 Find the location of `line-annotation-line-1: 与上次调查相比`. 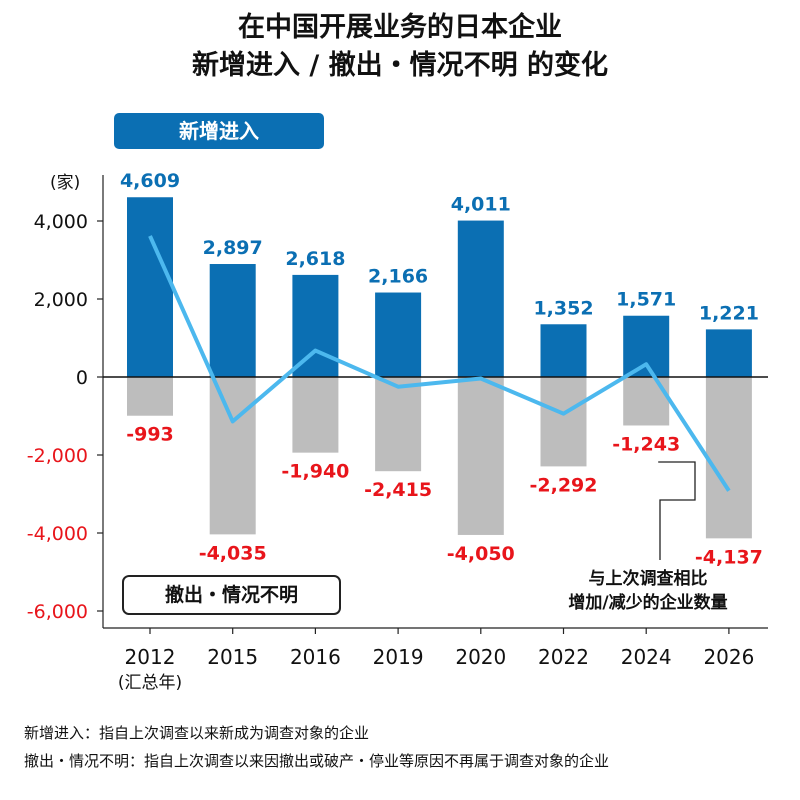

line-annotation-line-1: 与上次调查相比 is located at coordinates (648, 579).